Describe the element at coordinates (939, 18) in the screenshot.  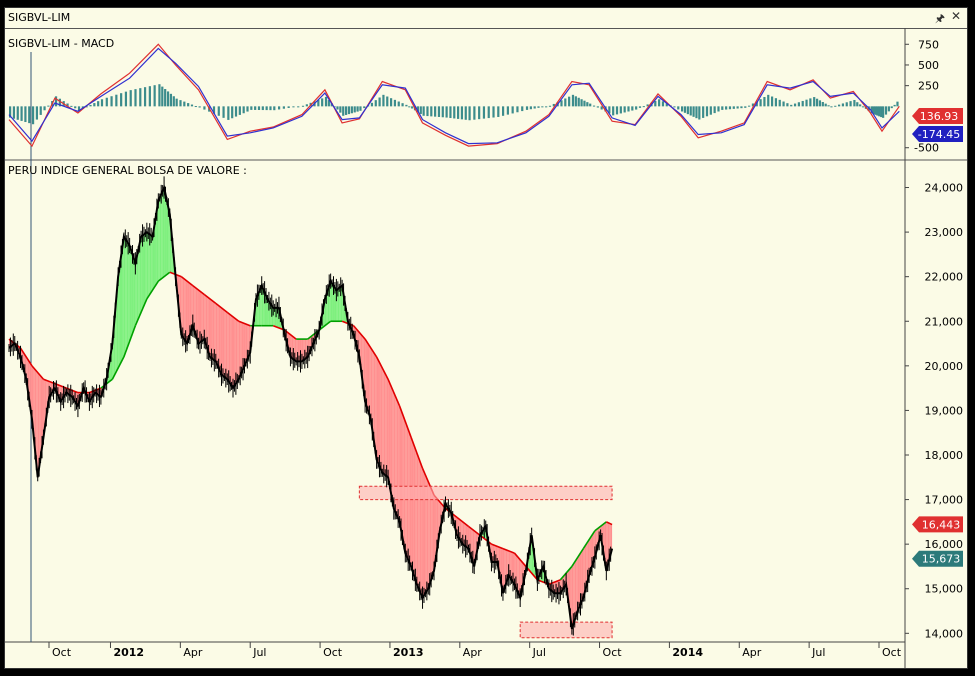
I see `pin-icon: 🖈` at that location.